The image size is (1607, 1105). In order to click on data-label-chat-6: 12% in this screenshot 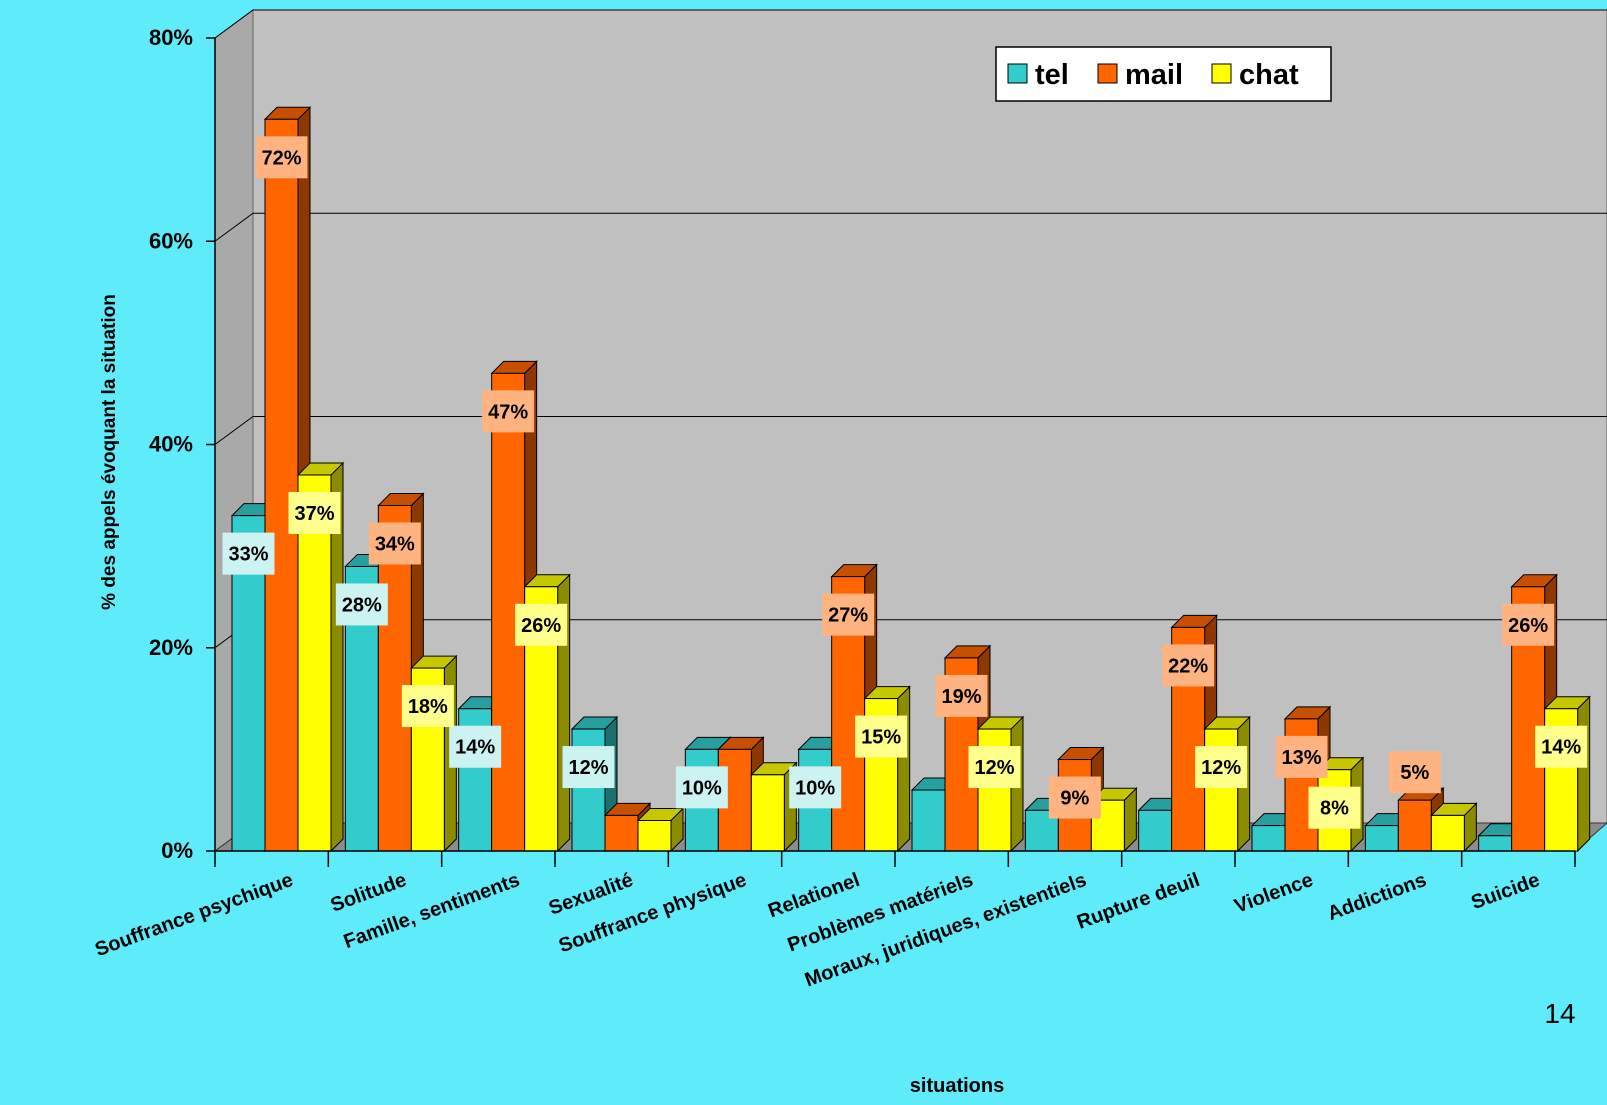, I will do `click(994, 768)`.